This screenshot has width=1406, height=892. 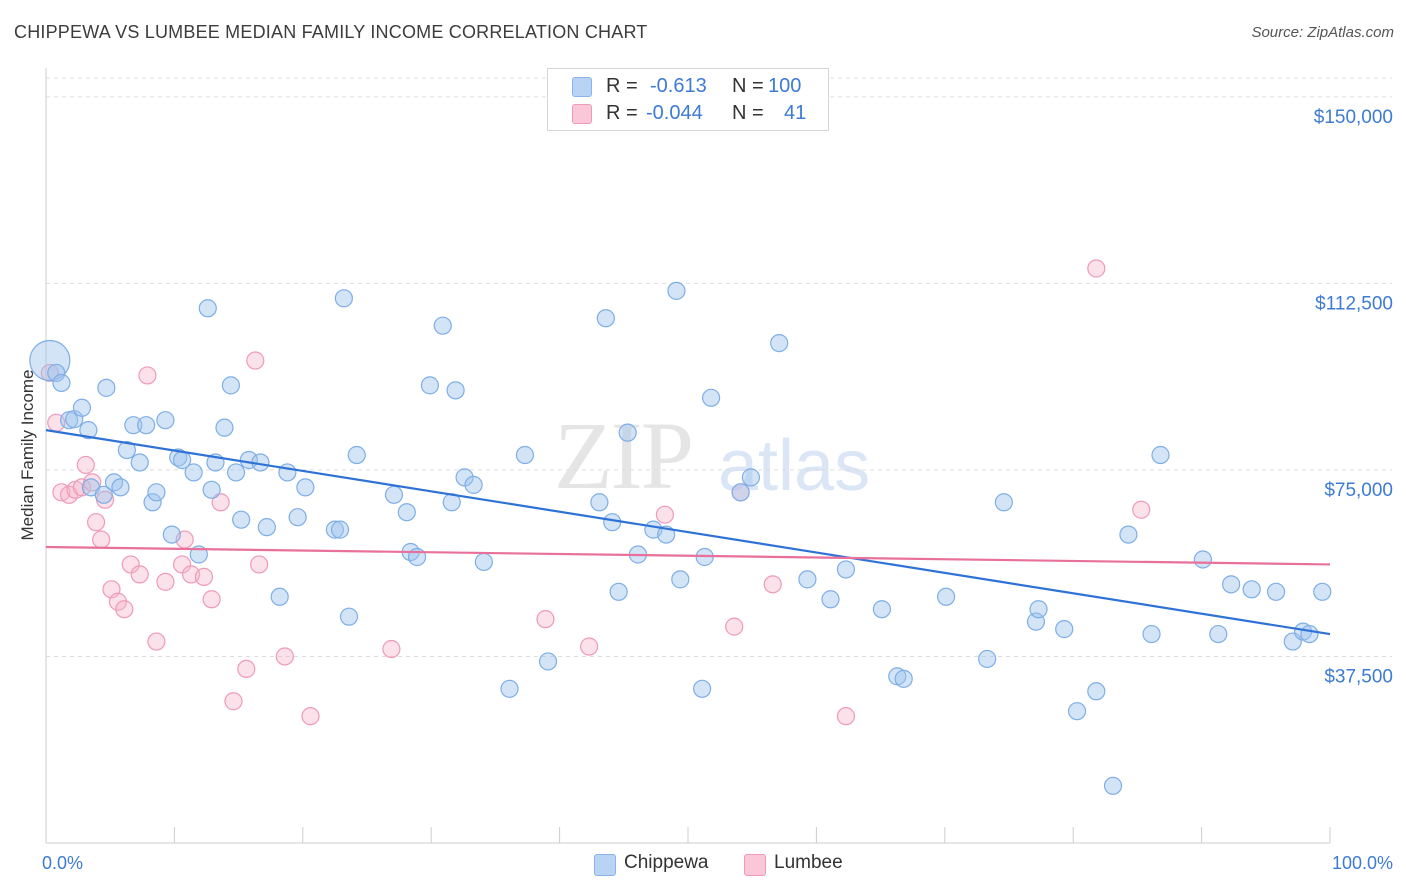 What do you see at coordinates (1322, 32) in the screenshot?
I see `source-label: Source: ZipAtlas.com` at bounding box center [1322, 32].